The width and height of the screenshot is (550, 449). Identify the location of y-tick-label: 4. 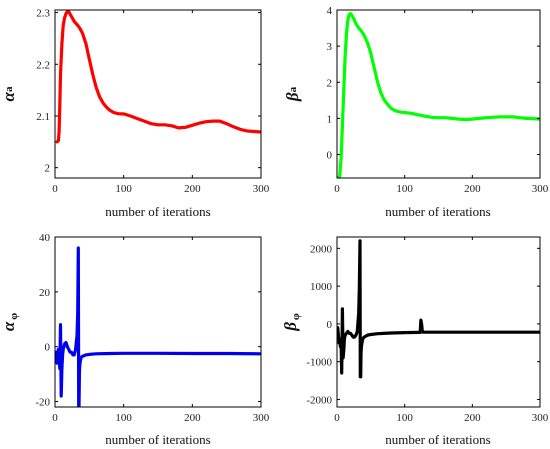
(330, 11).